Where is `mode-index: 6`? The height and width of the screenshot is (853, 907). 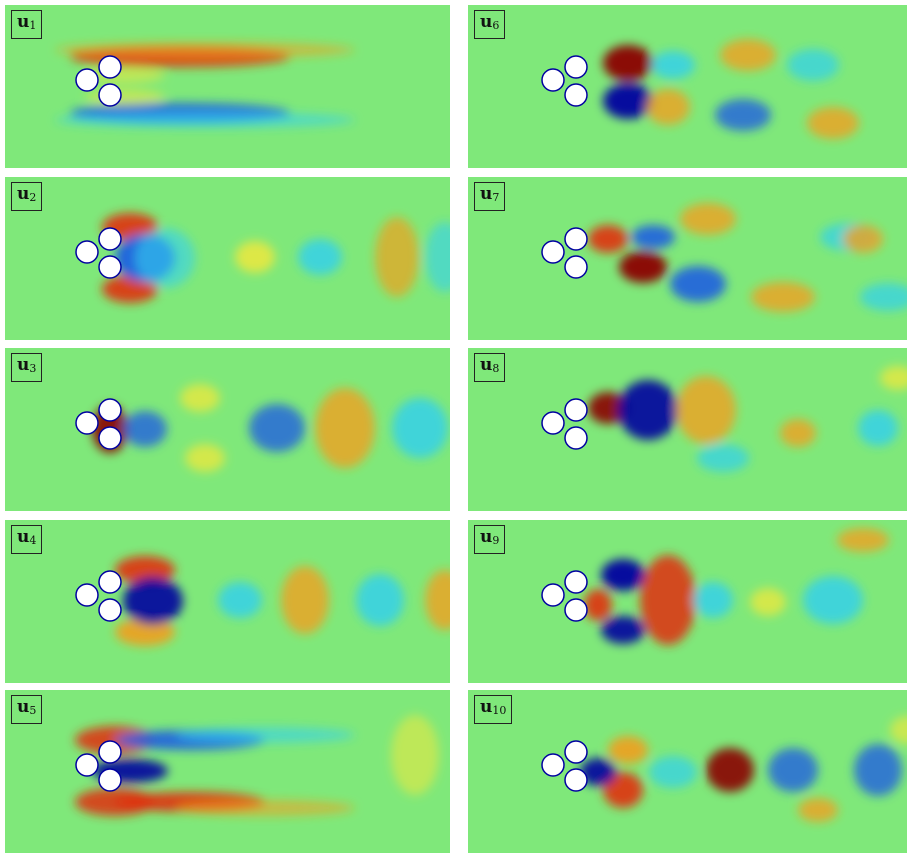 mode-index: 6 is located at coordinates (496, 25).